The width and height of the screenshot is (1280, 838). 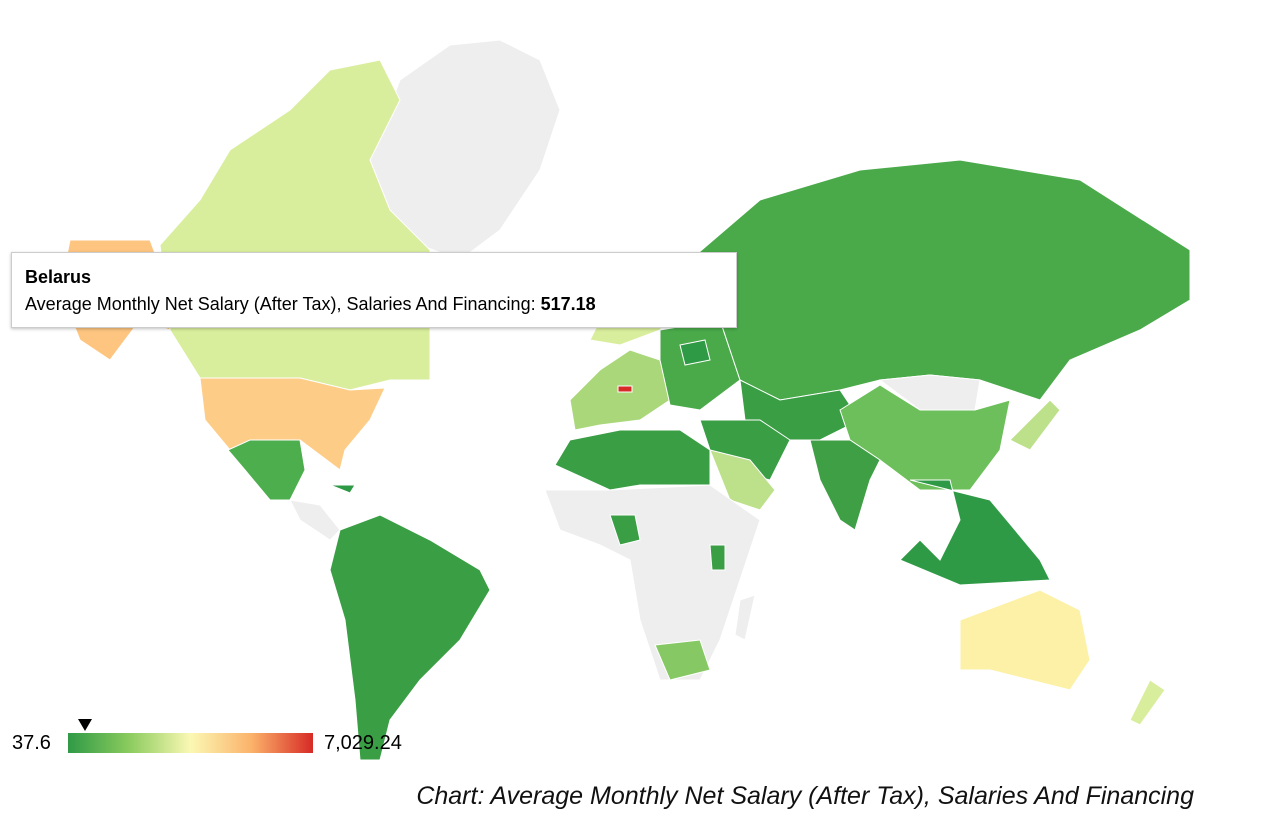 I want to click on region-cuba, so click(x=342, y=489).